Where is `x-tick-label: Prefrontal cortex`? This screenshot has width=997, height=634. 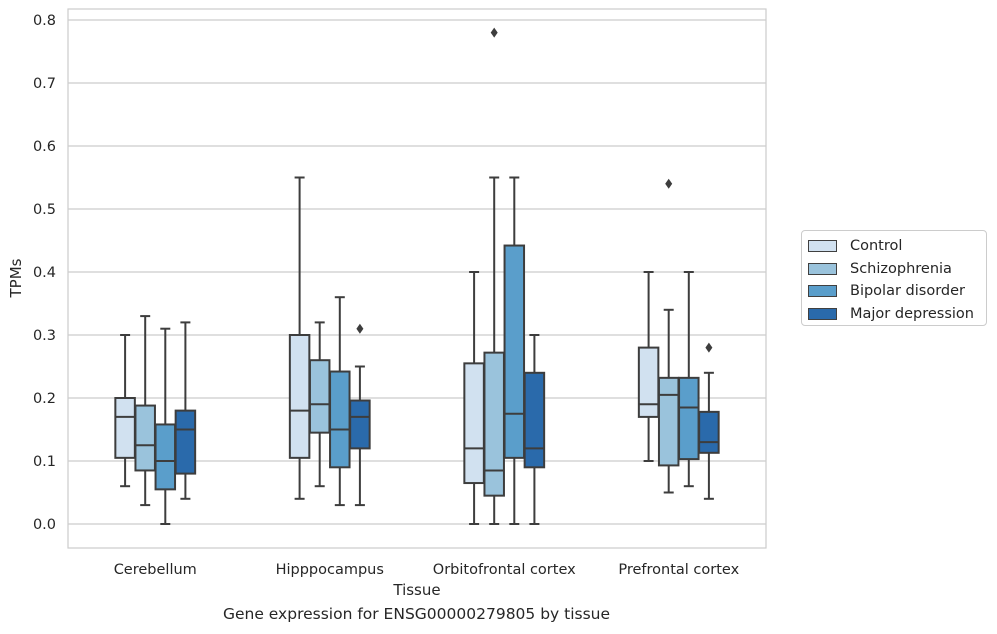 x-tick-label: Prefrontal cortex is located at coordinates (678, 570).